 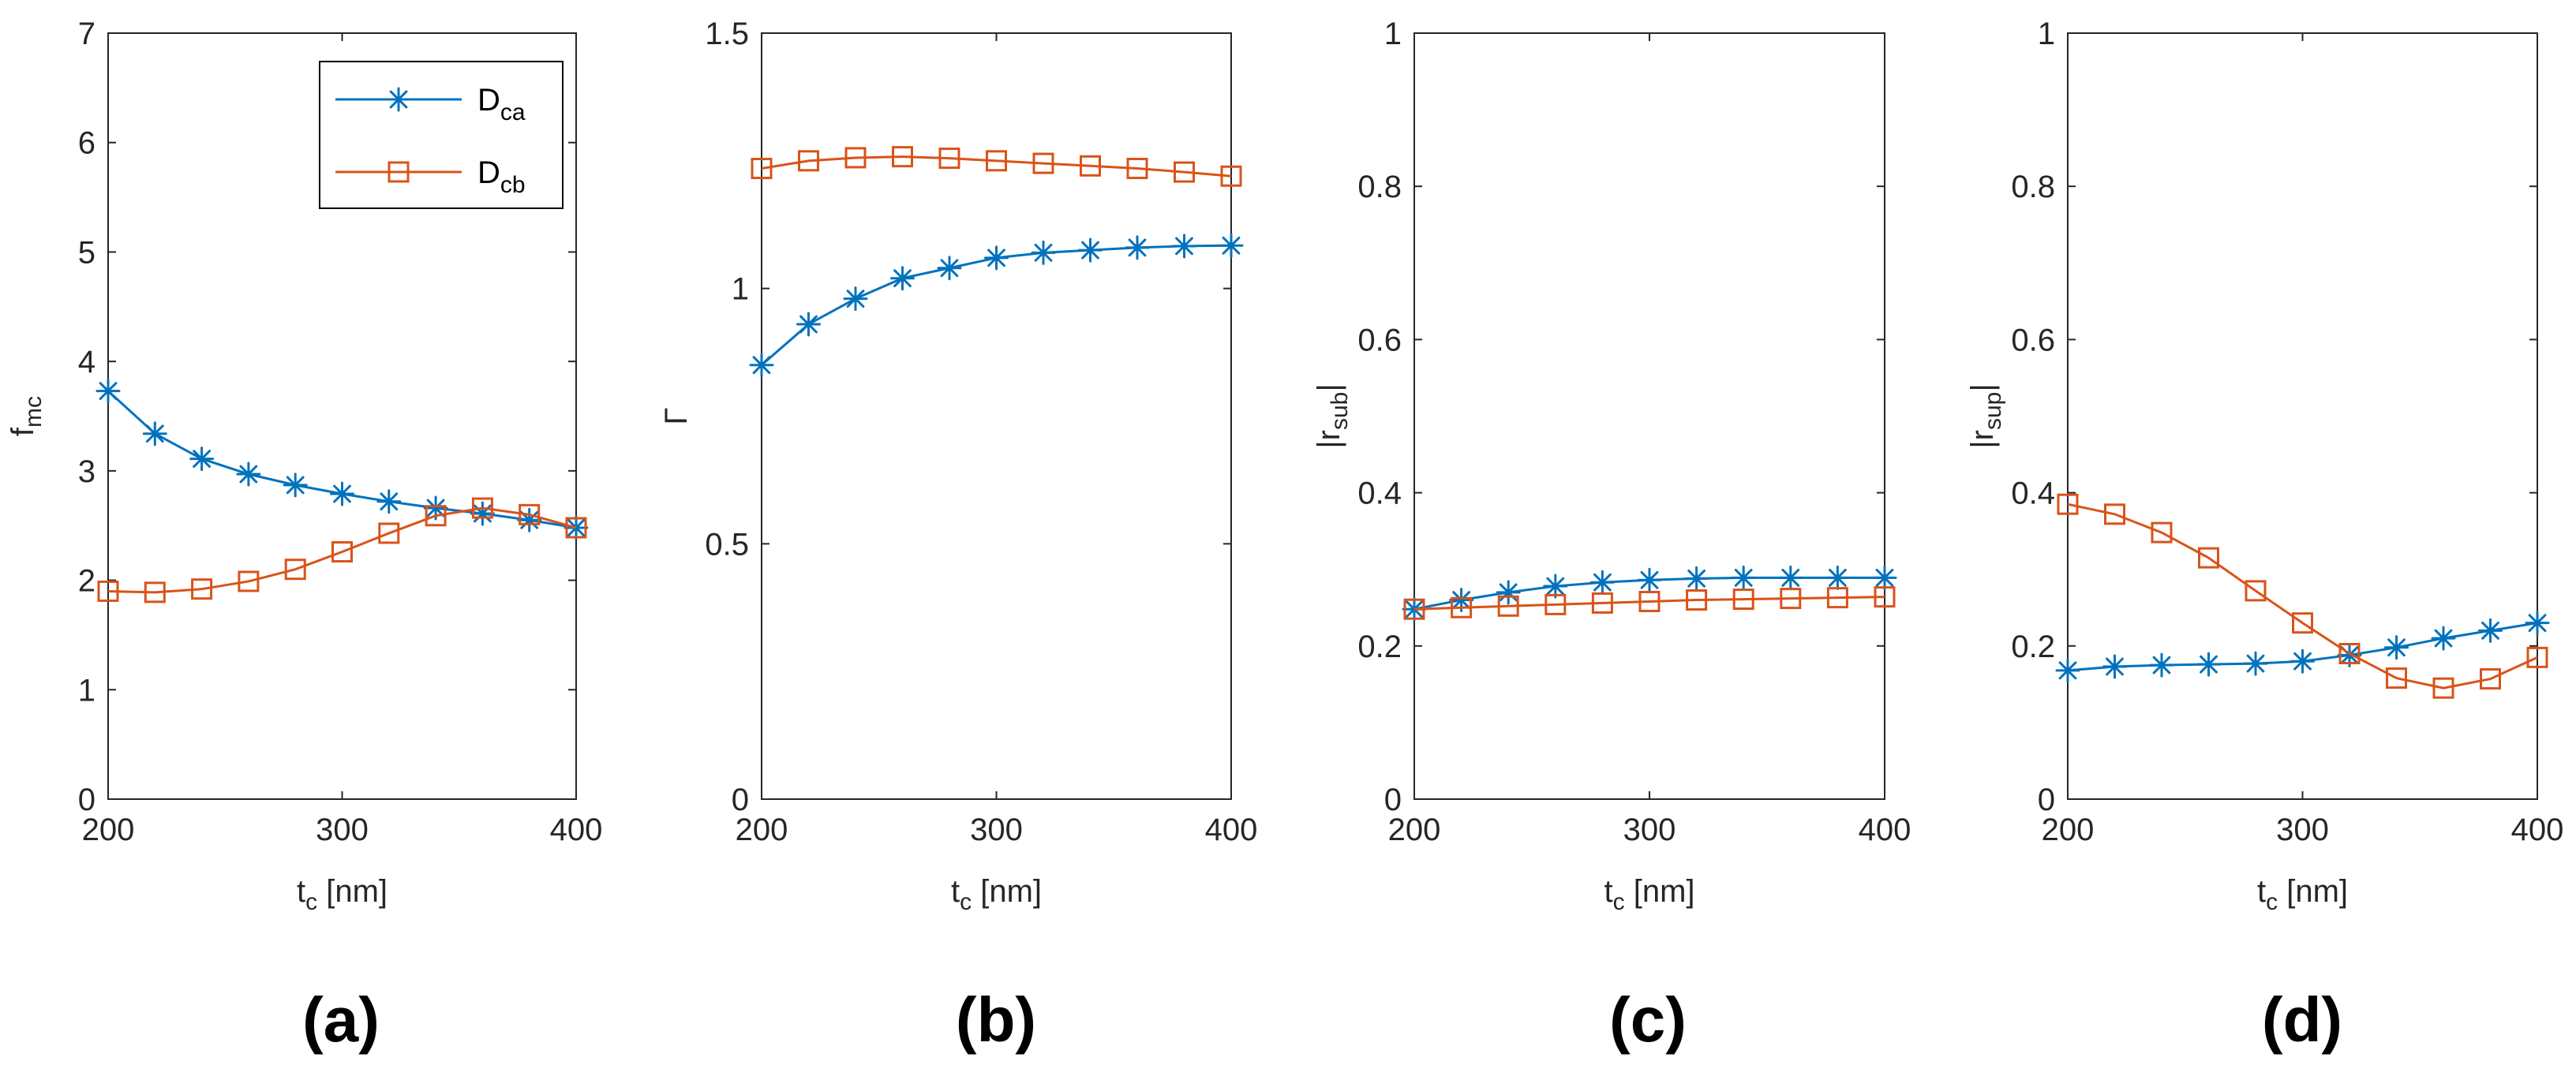 What do you see at coordinates (2033, 340) in the screenshot?
I see `y-tick-label: 0.6` at bounding box center [2033, 340].